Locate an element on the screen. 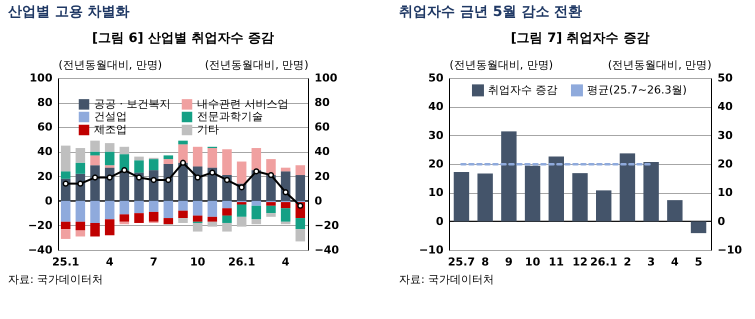 The image size is (755, 319). legend-label: 평균(25.7~26.3월) is located at coordinates (636, 89).